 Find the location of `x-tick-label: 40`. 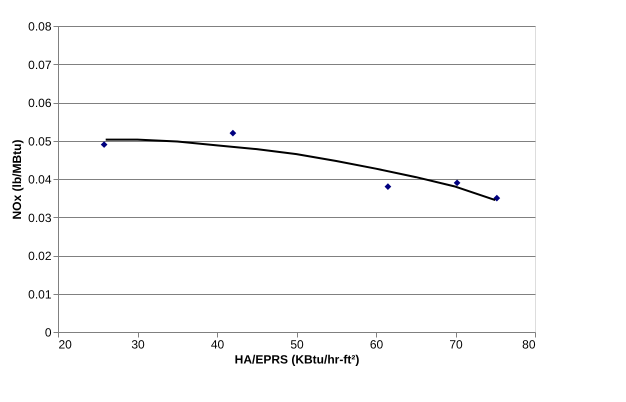

x-tick-label: 40 is located at coordinates (217, 345).